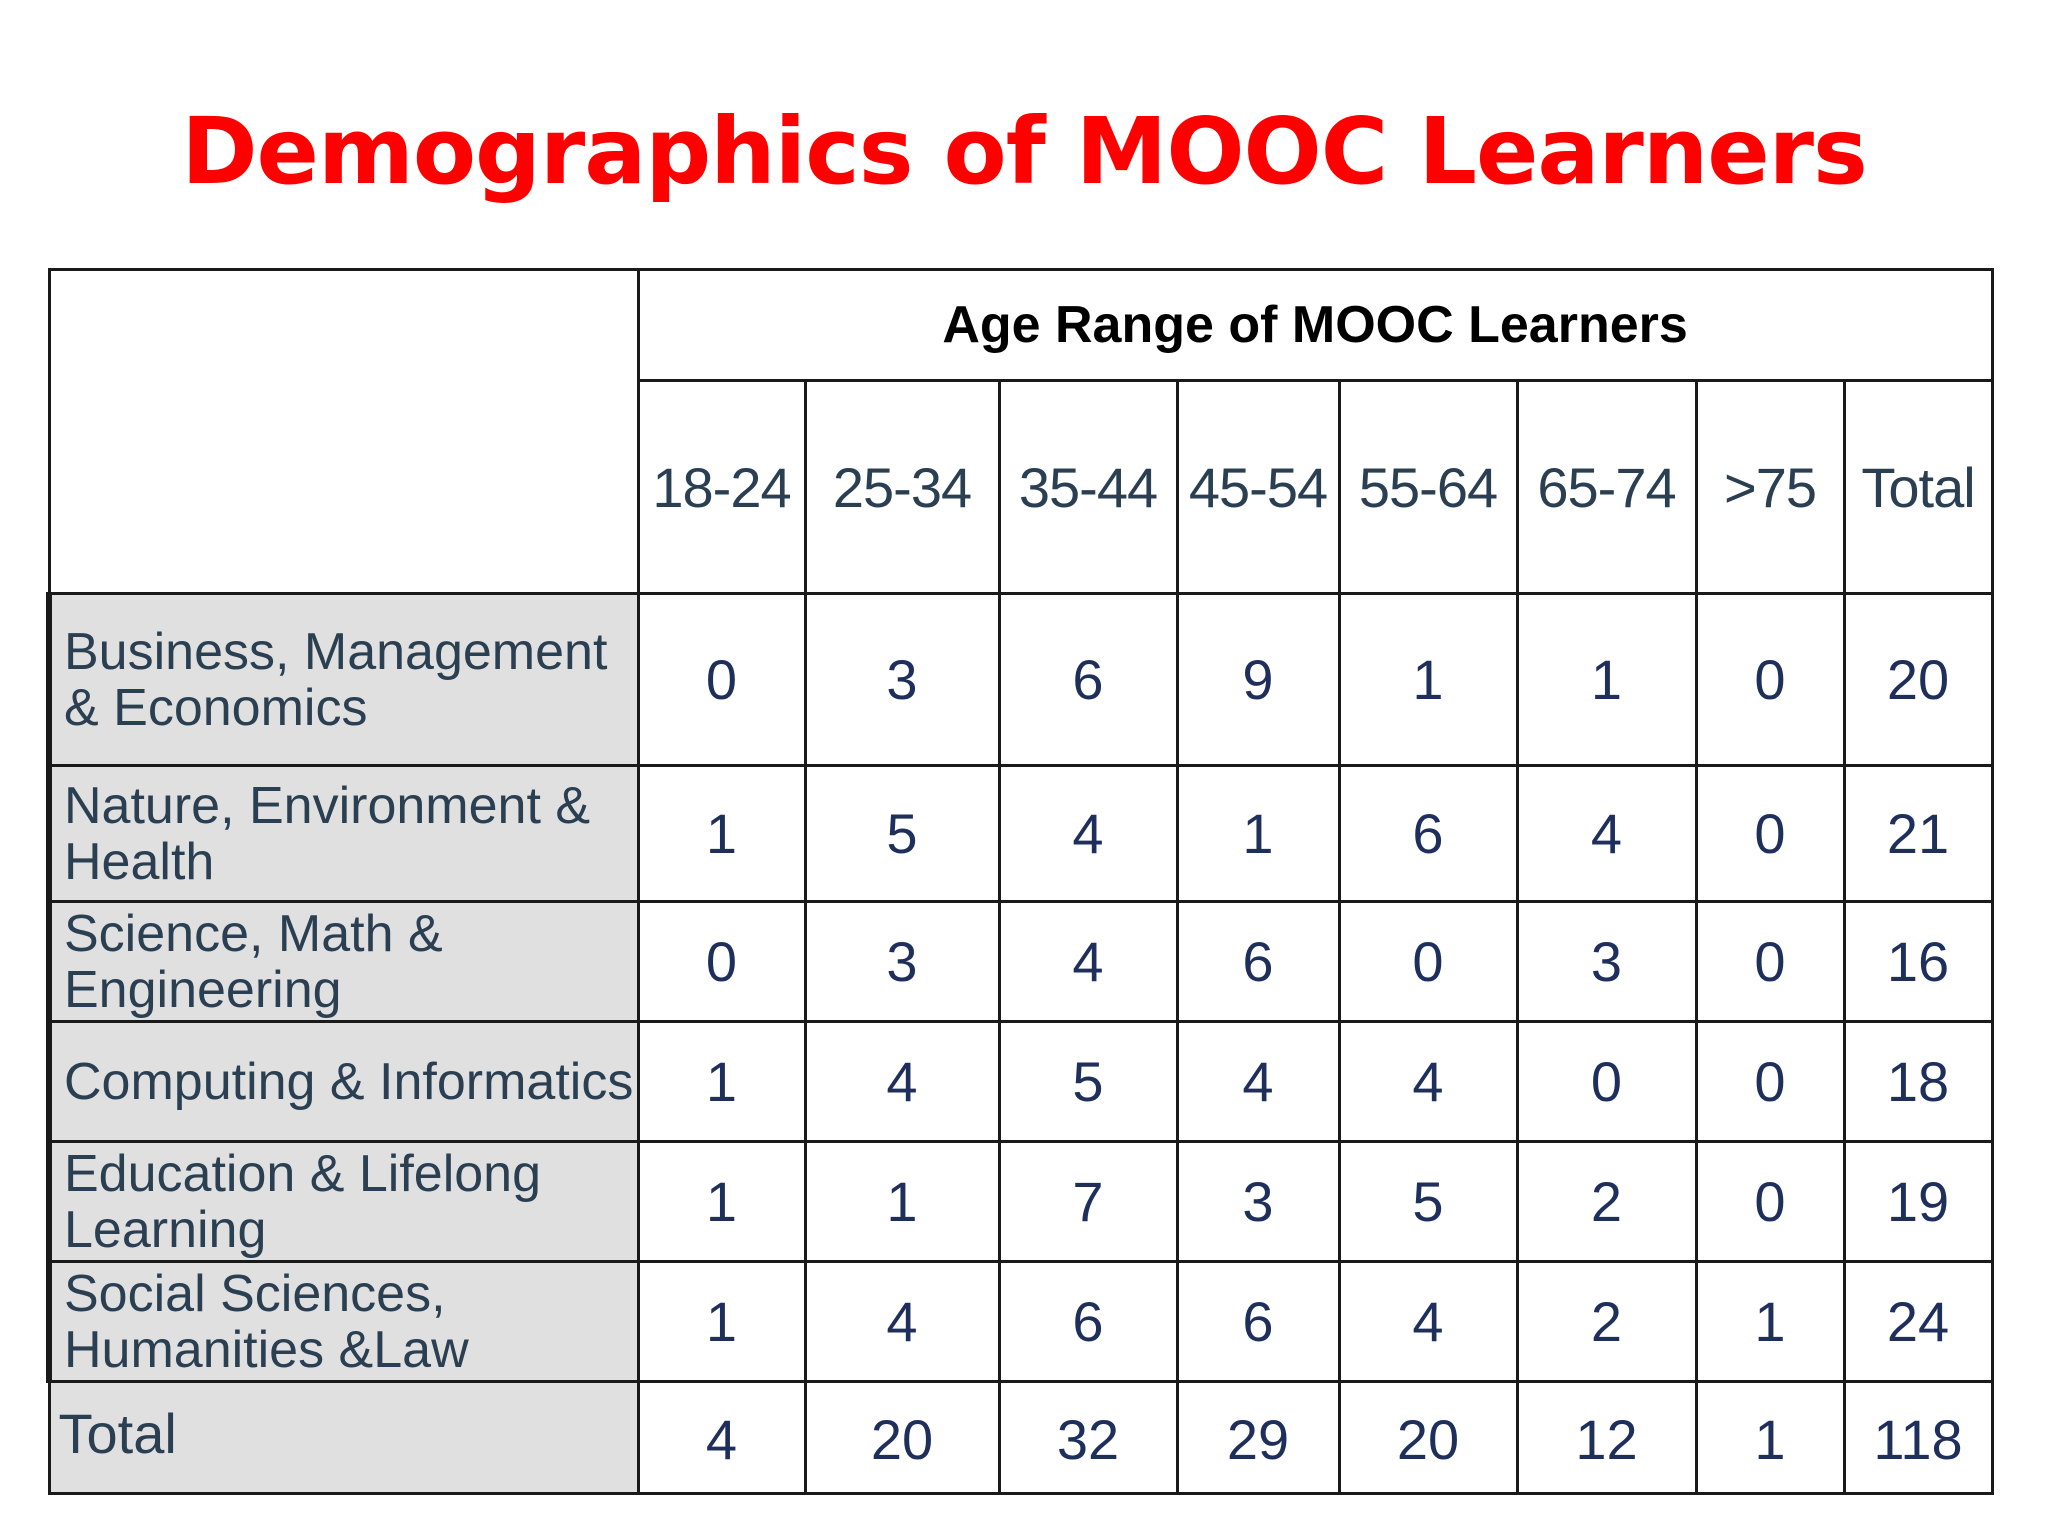 The image size is (2048, 1536). What do you see at coordinates (902, 487) in the screenshot?
I see `col-header-25-34: 25-34` at bounding box center [902, 487].